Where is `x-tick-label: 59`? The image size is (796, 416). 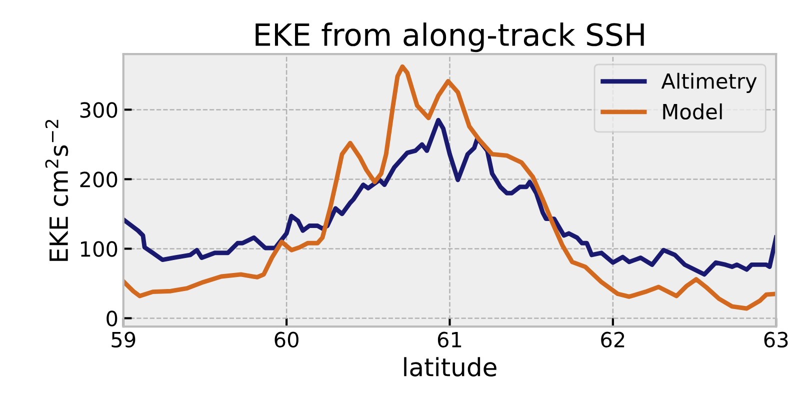 x-tick-label: 59 is located at coordinates (124, 340).